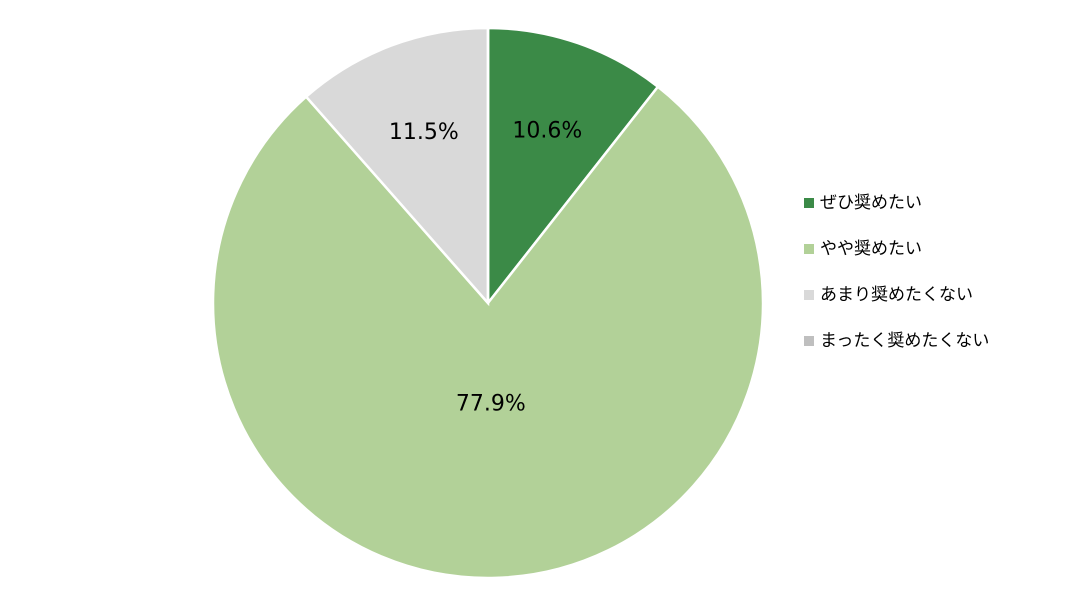 This screenshot has width=1076, height=605. Describe the element at coordinates (547, 130) in the screenshot. I see `value-label: 10.6%` at that location.